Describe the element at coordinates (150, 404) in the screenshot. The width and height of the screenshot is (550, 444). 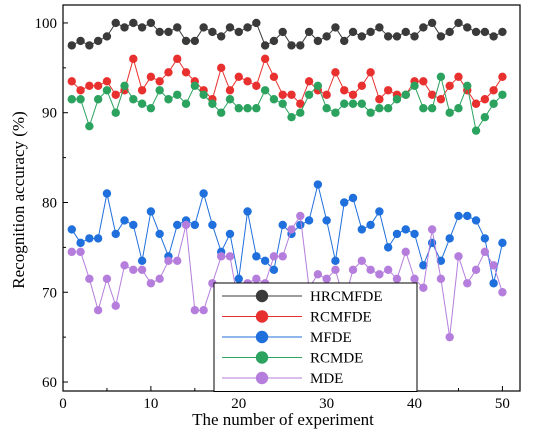
I see `x-tick-label: 10` at that location.